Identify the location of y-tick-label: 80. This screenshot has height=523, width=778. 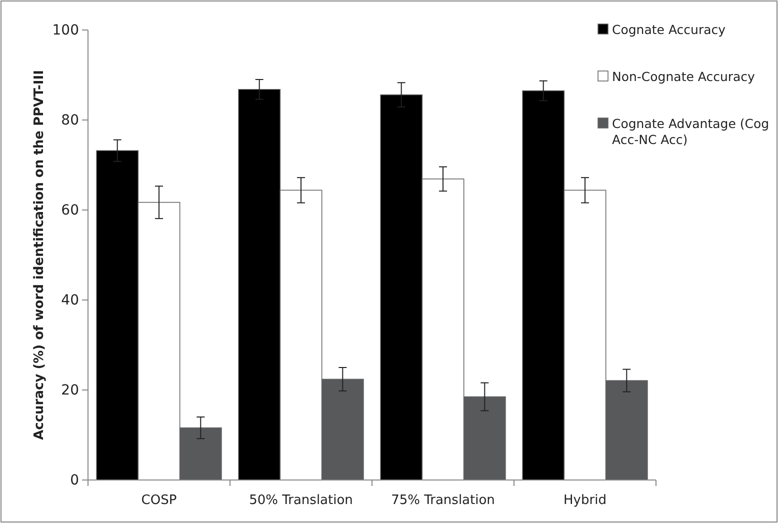
(70, 120).